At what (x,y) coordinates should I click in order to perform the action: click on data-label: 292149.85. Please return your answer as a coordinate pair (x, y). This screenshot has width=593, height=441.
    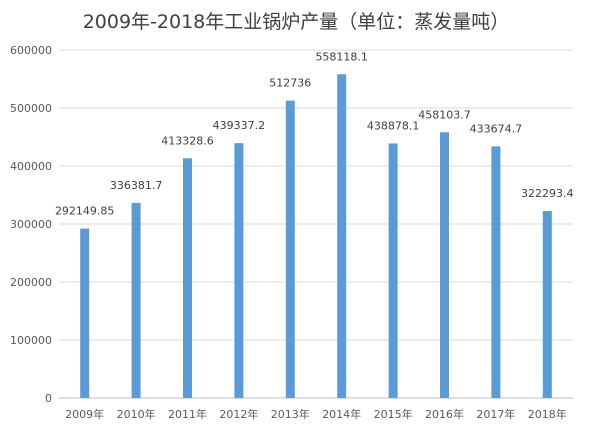
    Looking at the image, I should click on (85, 211).